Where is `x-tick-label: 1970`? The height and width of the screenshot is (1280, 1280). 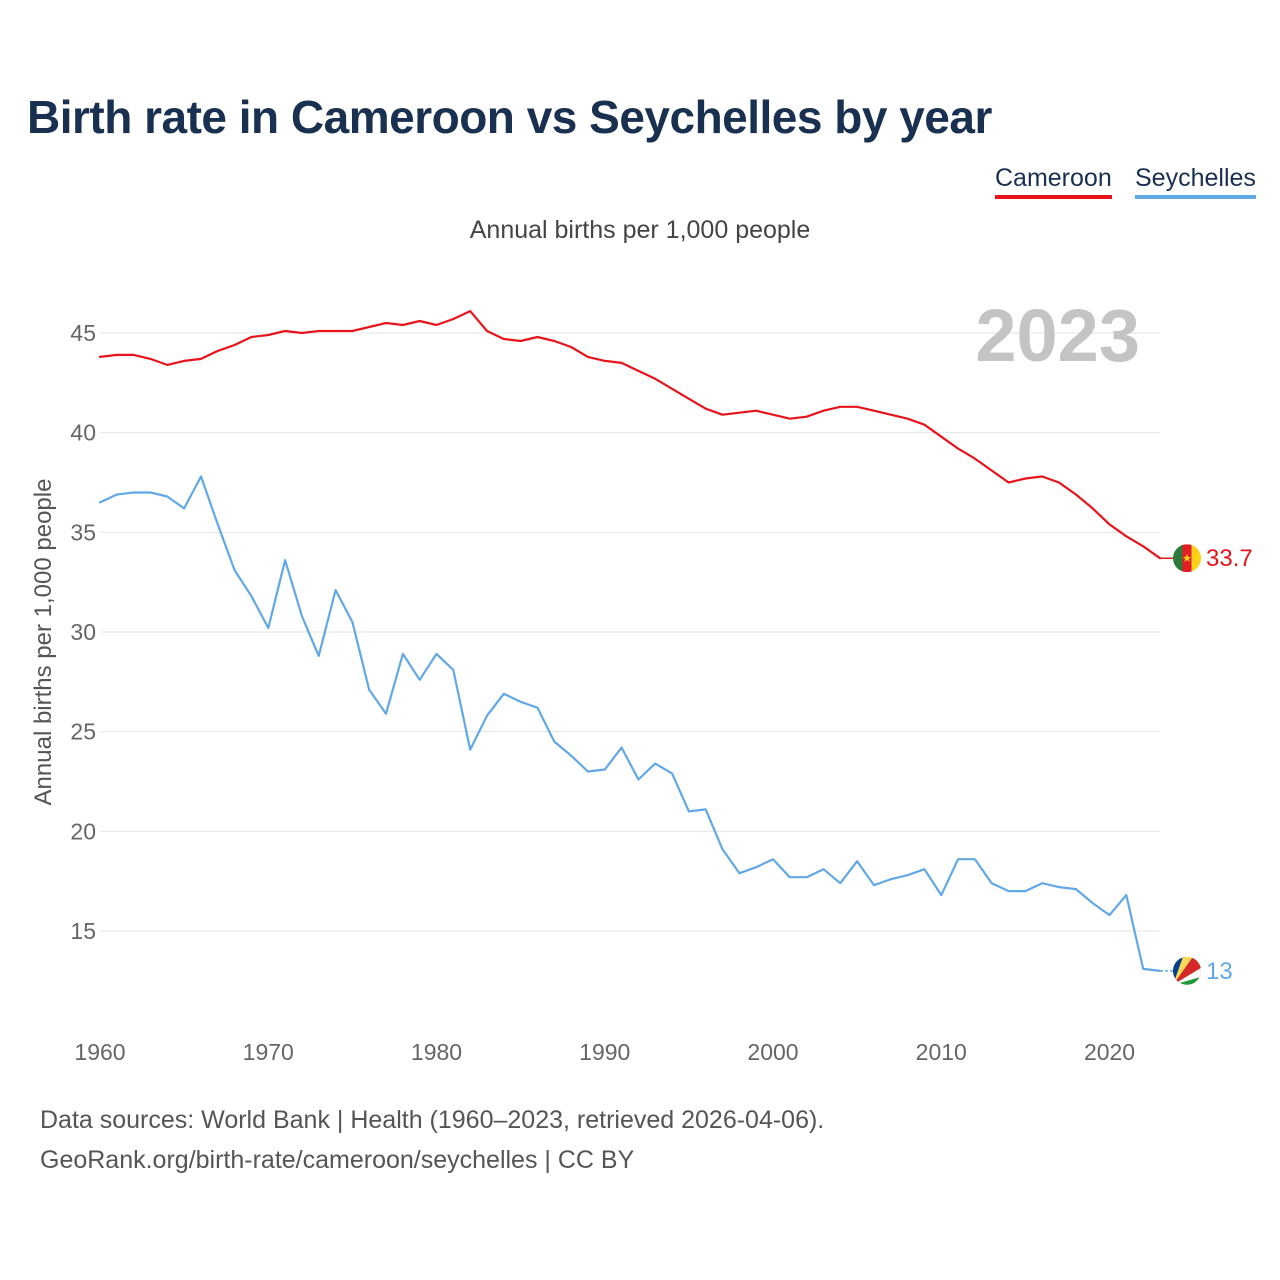 x-tick-label: 1970 is located at coordinates (268, 1052).